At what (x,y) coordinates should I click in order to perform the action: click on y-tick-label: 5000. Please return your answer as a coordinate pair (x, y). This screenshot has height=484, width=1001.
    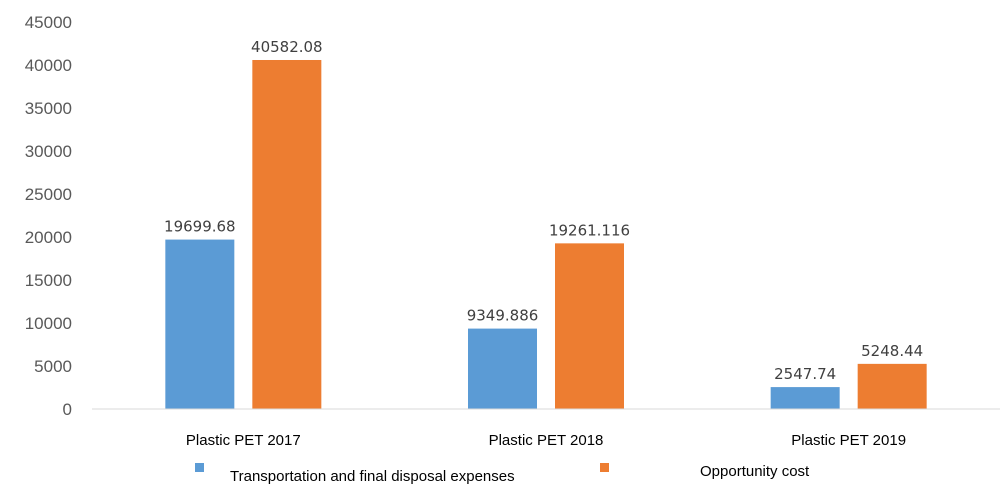
    Looking at the image, I should click on (53, 366).